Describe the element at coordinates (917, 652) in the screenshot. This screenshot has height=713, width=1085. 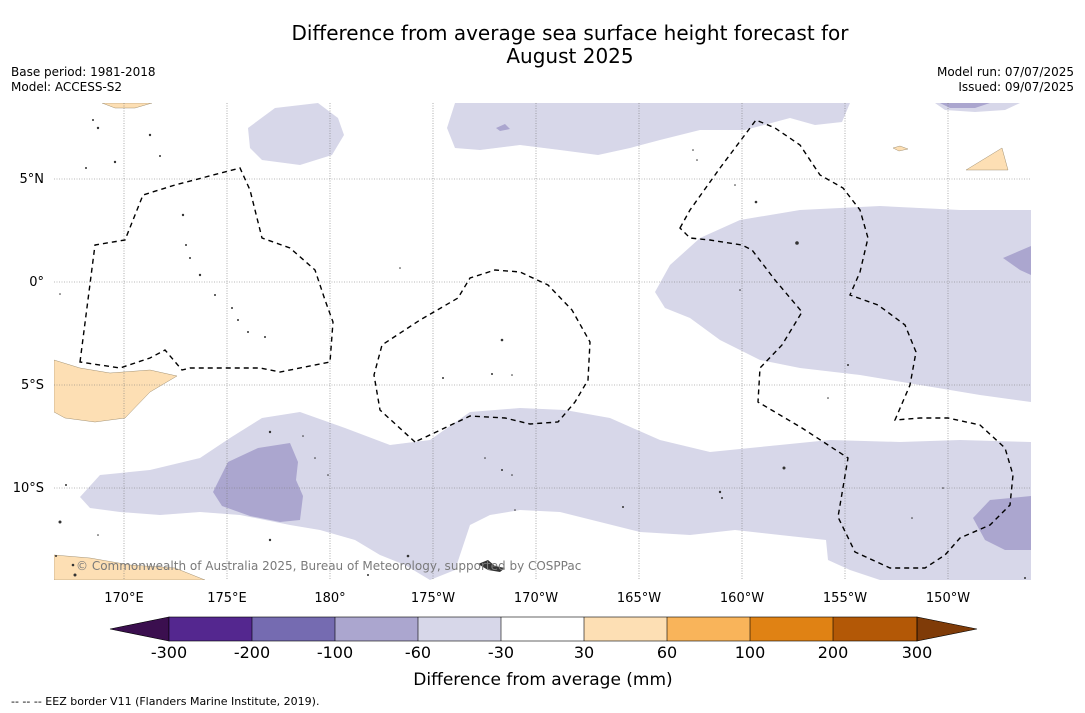
I see `colorbar-tick: 300` at that location.